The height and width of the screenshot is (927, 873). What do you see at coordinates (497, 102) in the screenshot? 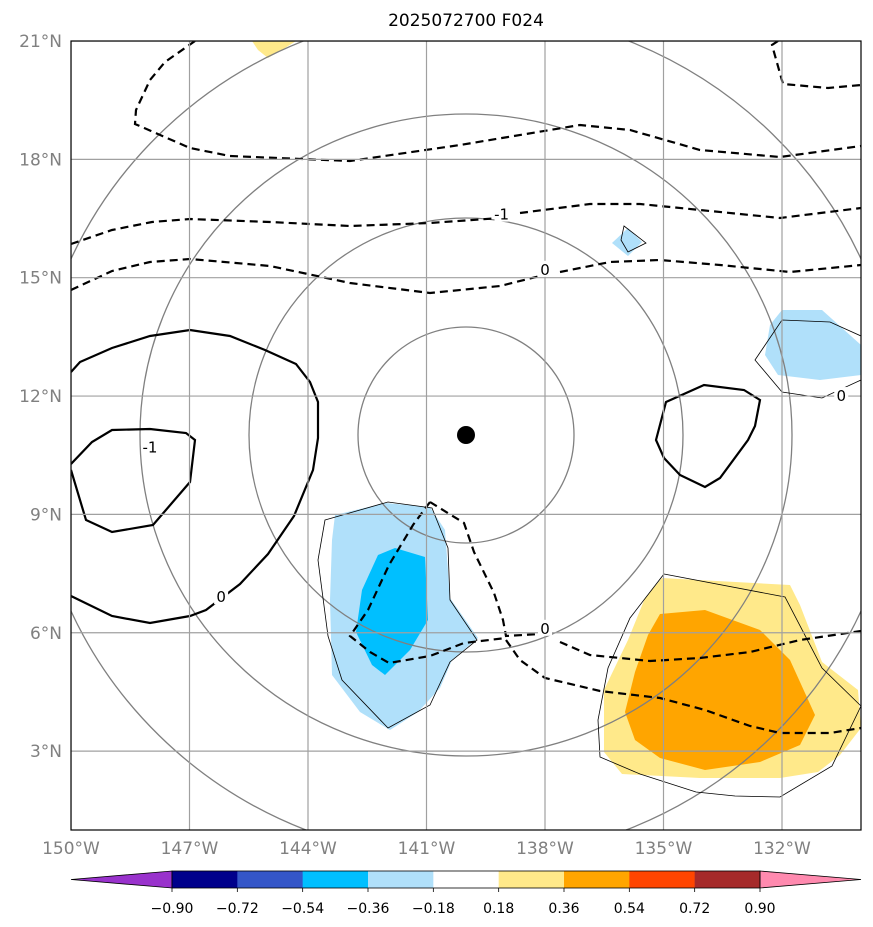
I see `contour-dashed-top` at bounding box center [497, 102].